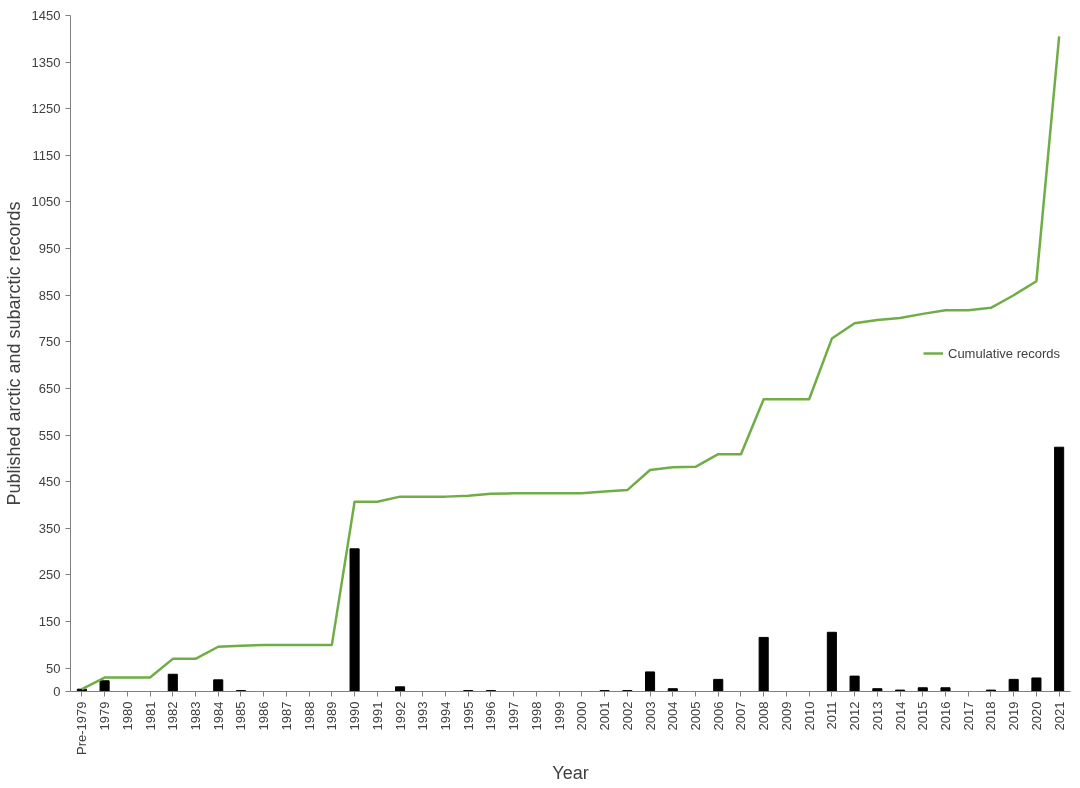 This screenshot has width=1080, height=788. Describe the element at coordinates (1004, 353) in the screenshot. I see `legend-label: Cumulative records` at that location.